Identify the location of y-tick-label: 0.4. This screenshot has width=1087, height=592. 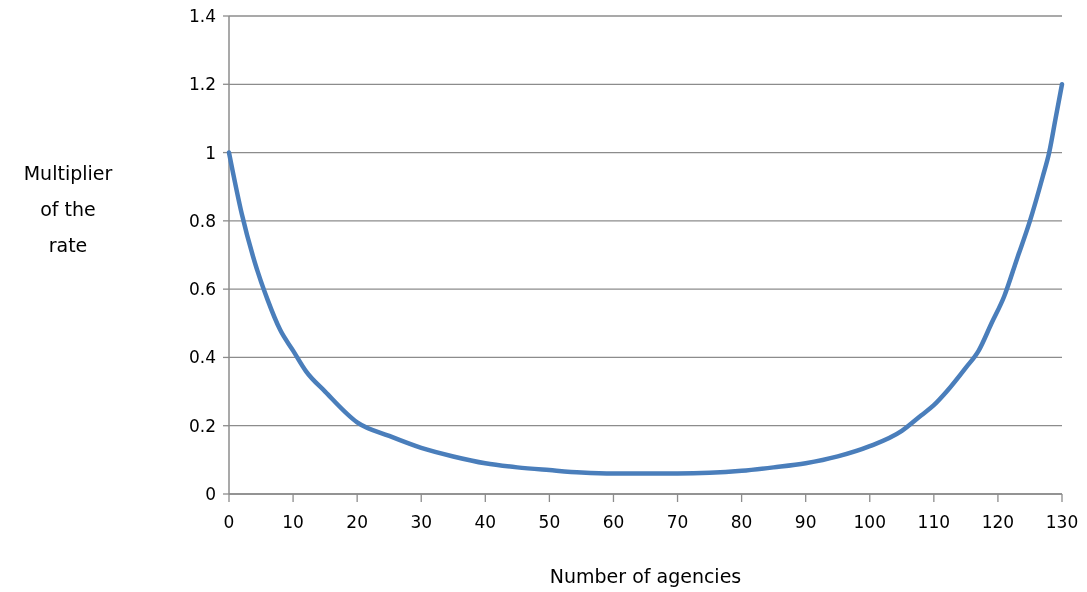
(202, 357).